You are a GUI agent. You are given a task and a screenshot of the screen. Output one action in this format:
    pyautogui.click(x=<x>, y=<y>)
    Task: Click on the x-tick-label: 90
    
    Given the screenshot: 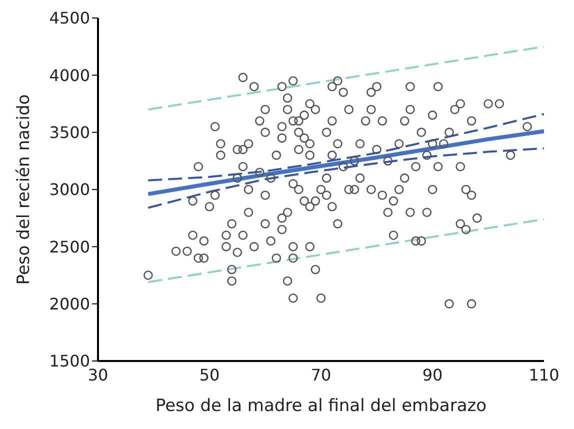 What is the action you would take?
    pyautogui.click(x=432, y=374)
    